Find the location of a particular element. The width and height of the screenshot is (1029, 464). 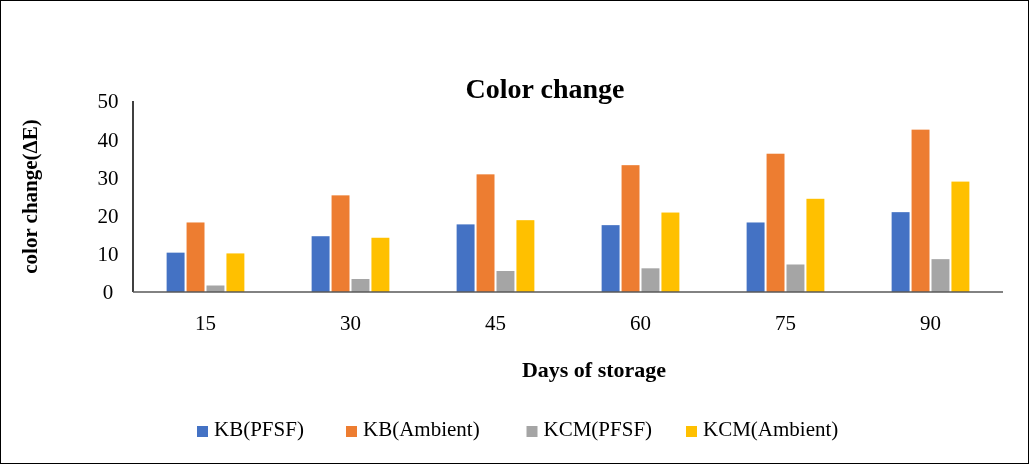

x-tick-label: 15 is located at coordinates (205, 323).